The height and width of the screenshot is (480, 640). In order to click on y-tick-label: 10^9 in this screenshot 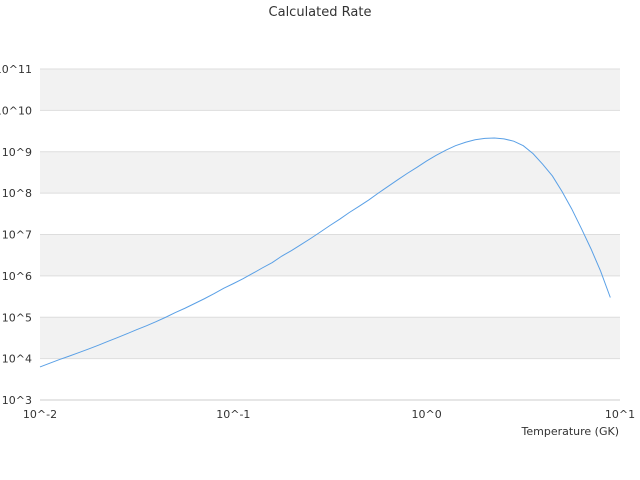, I will do `click(17, 152)`.